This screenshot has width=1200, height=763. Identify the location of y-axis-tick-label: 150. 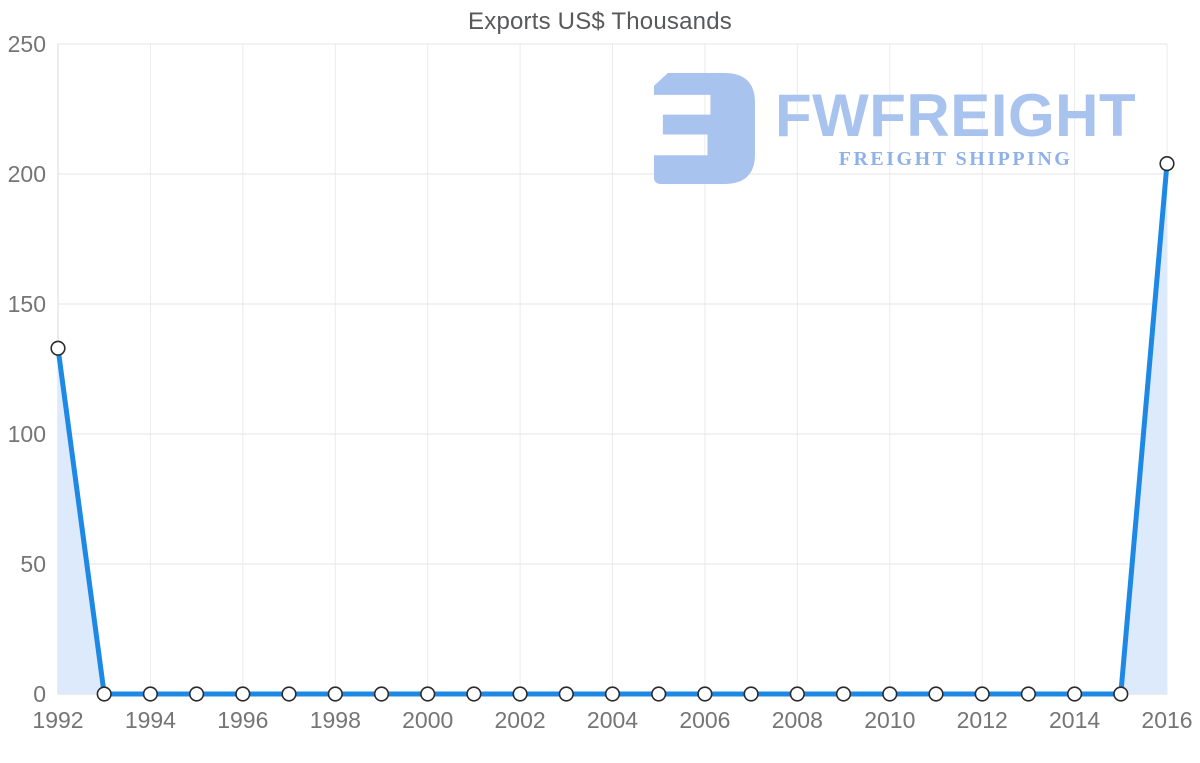
(27, 304).